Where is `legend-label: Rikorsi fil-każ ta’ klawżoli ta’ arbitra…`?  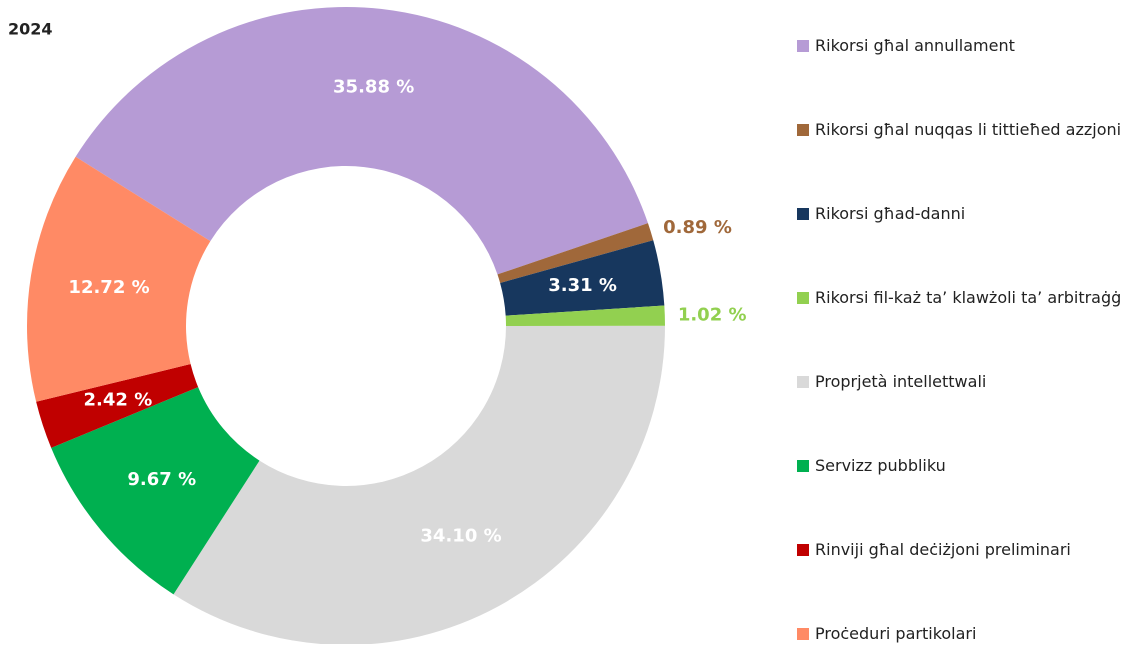 legend-label: Rikorsi fil-każ ta’ klawżoli ta’ arbitra… is located at coordinates (968, 297).